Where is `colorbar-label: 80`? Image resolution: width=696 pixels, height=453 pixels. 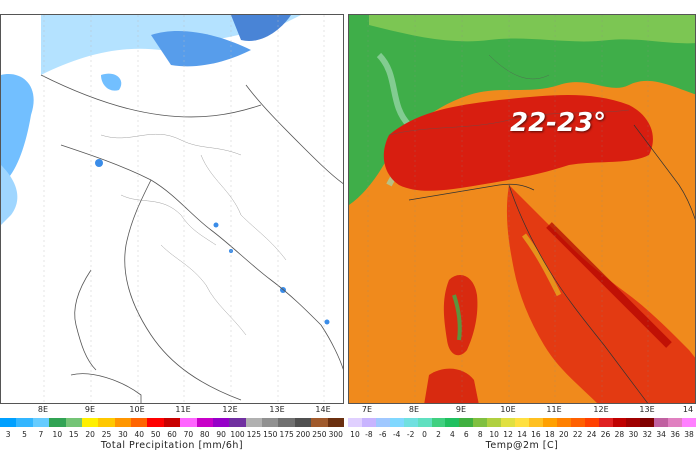
colorbar-label: 80 is located at coordinates (204, 434).